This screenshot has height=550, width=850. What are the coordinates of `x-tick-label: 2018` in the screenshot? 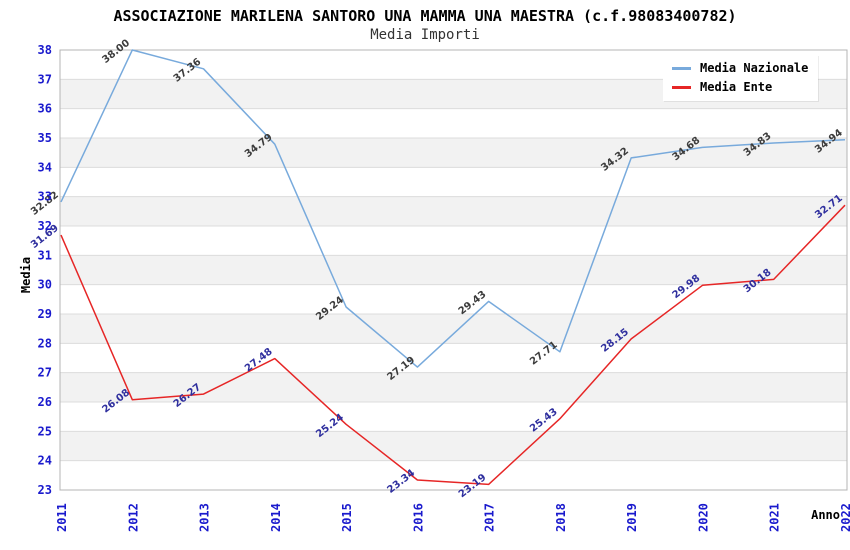 It's located at (561, 517).